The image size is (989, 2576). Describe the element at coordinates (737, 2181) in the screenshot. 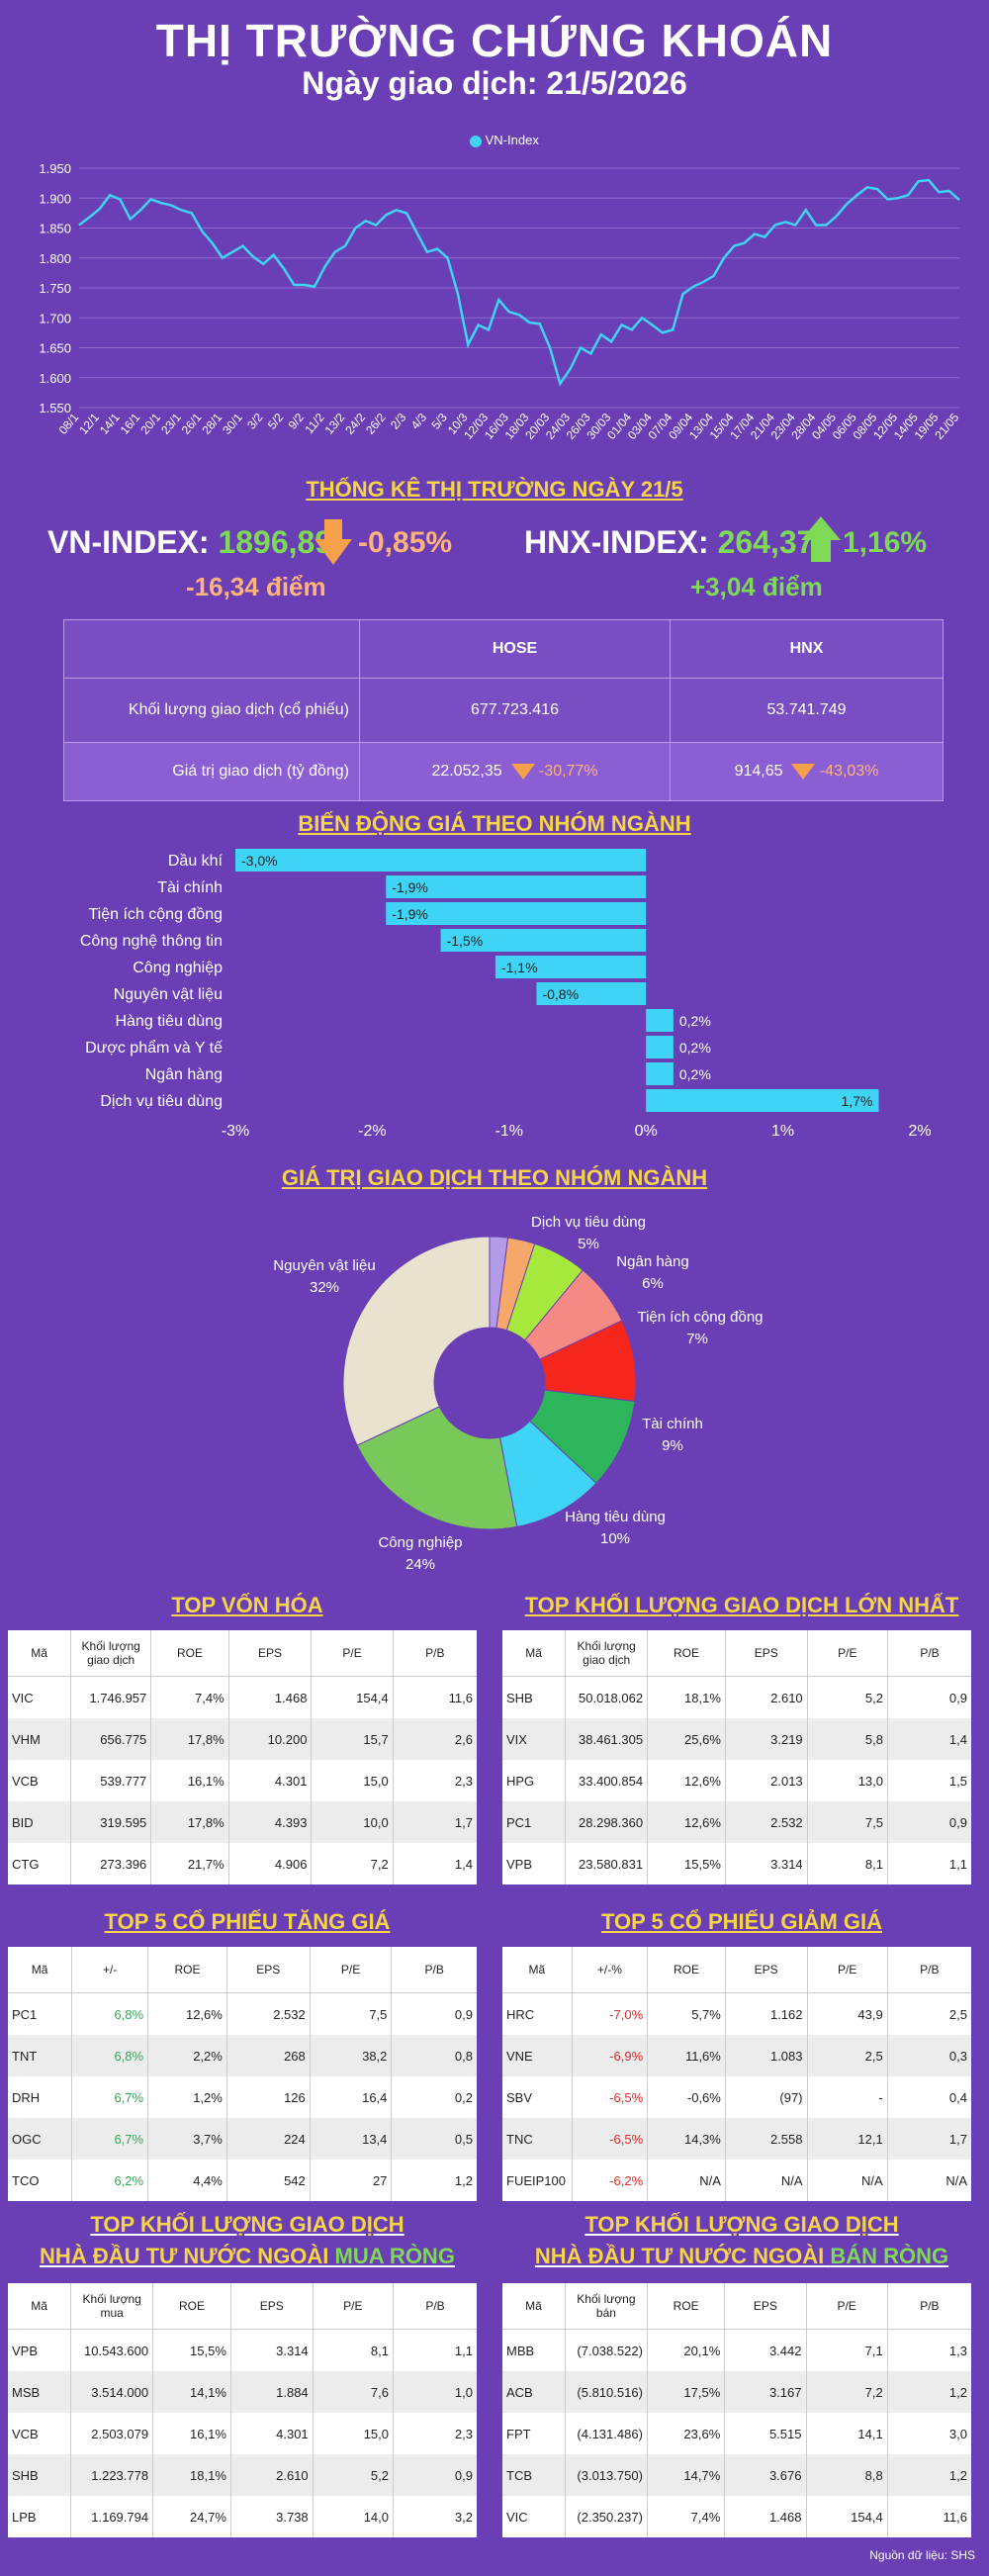

I see `table-row: FUEIP100 -6,2% N/A N/A N/A N/A` at that location.